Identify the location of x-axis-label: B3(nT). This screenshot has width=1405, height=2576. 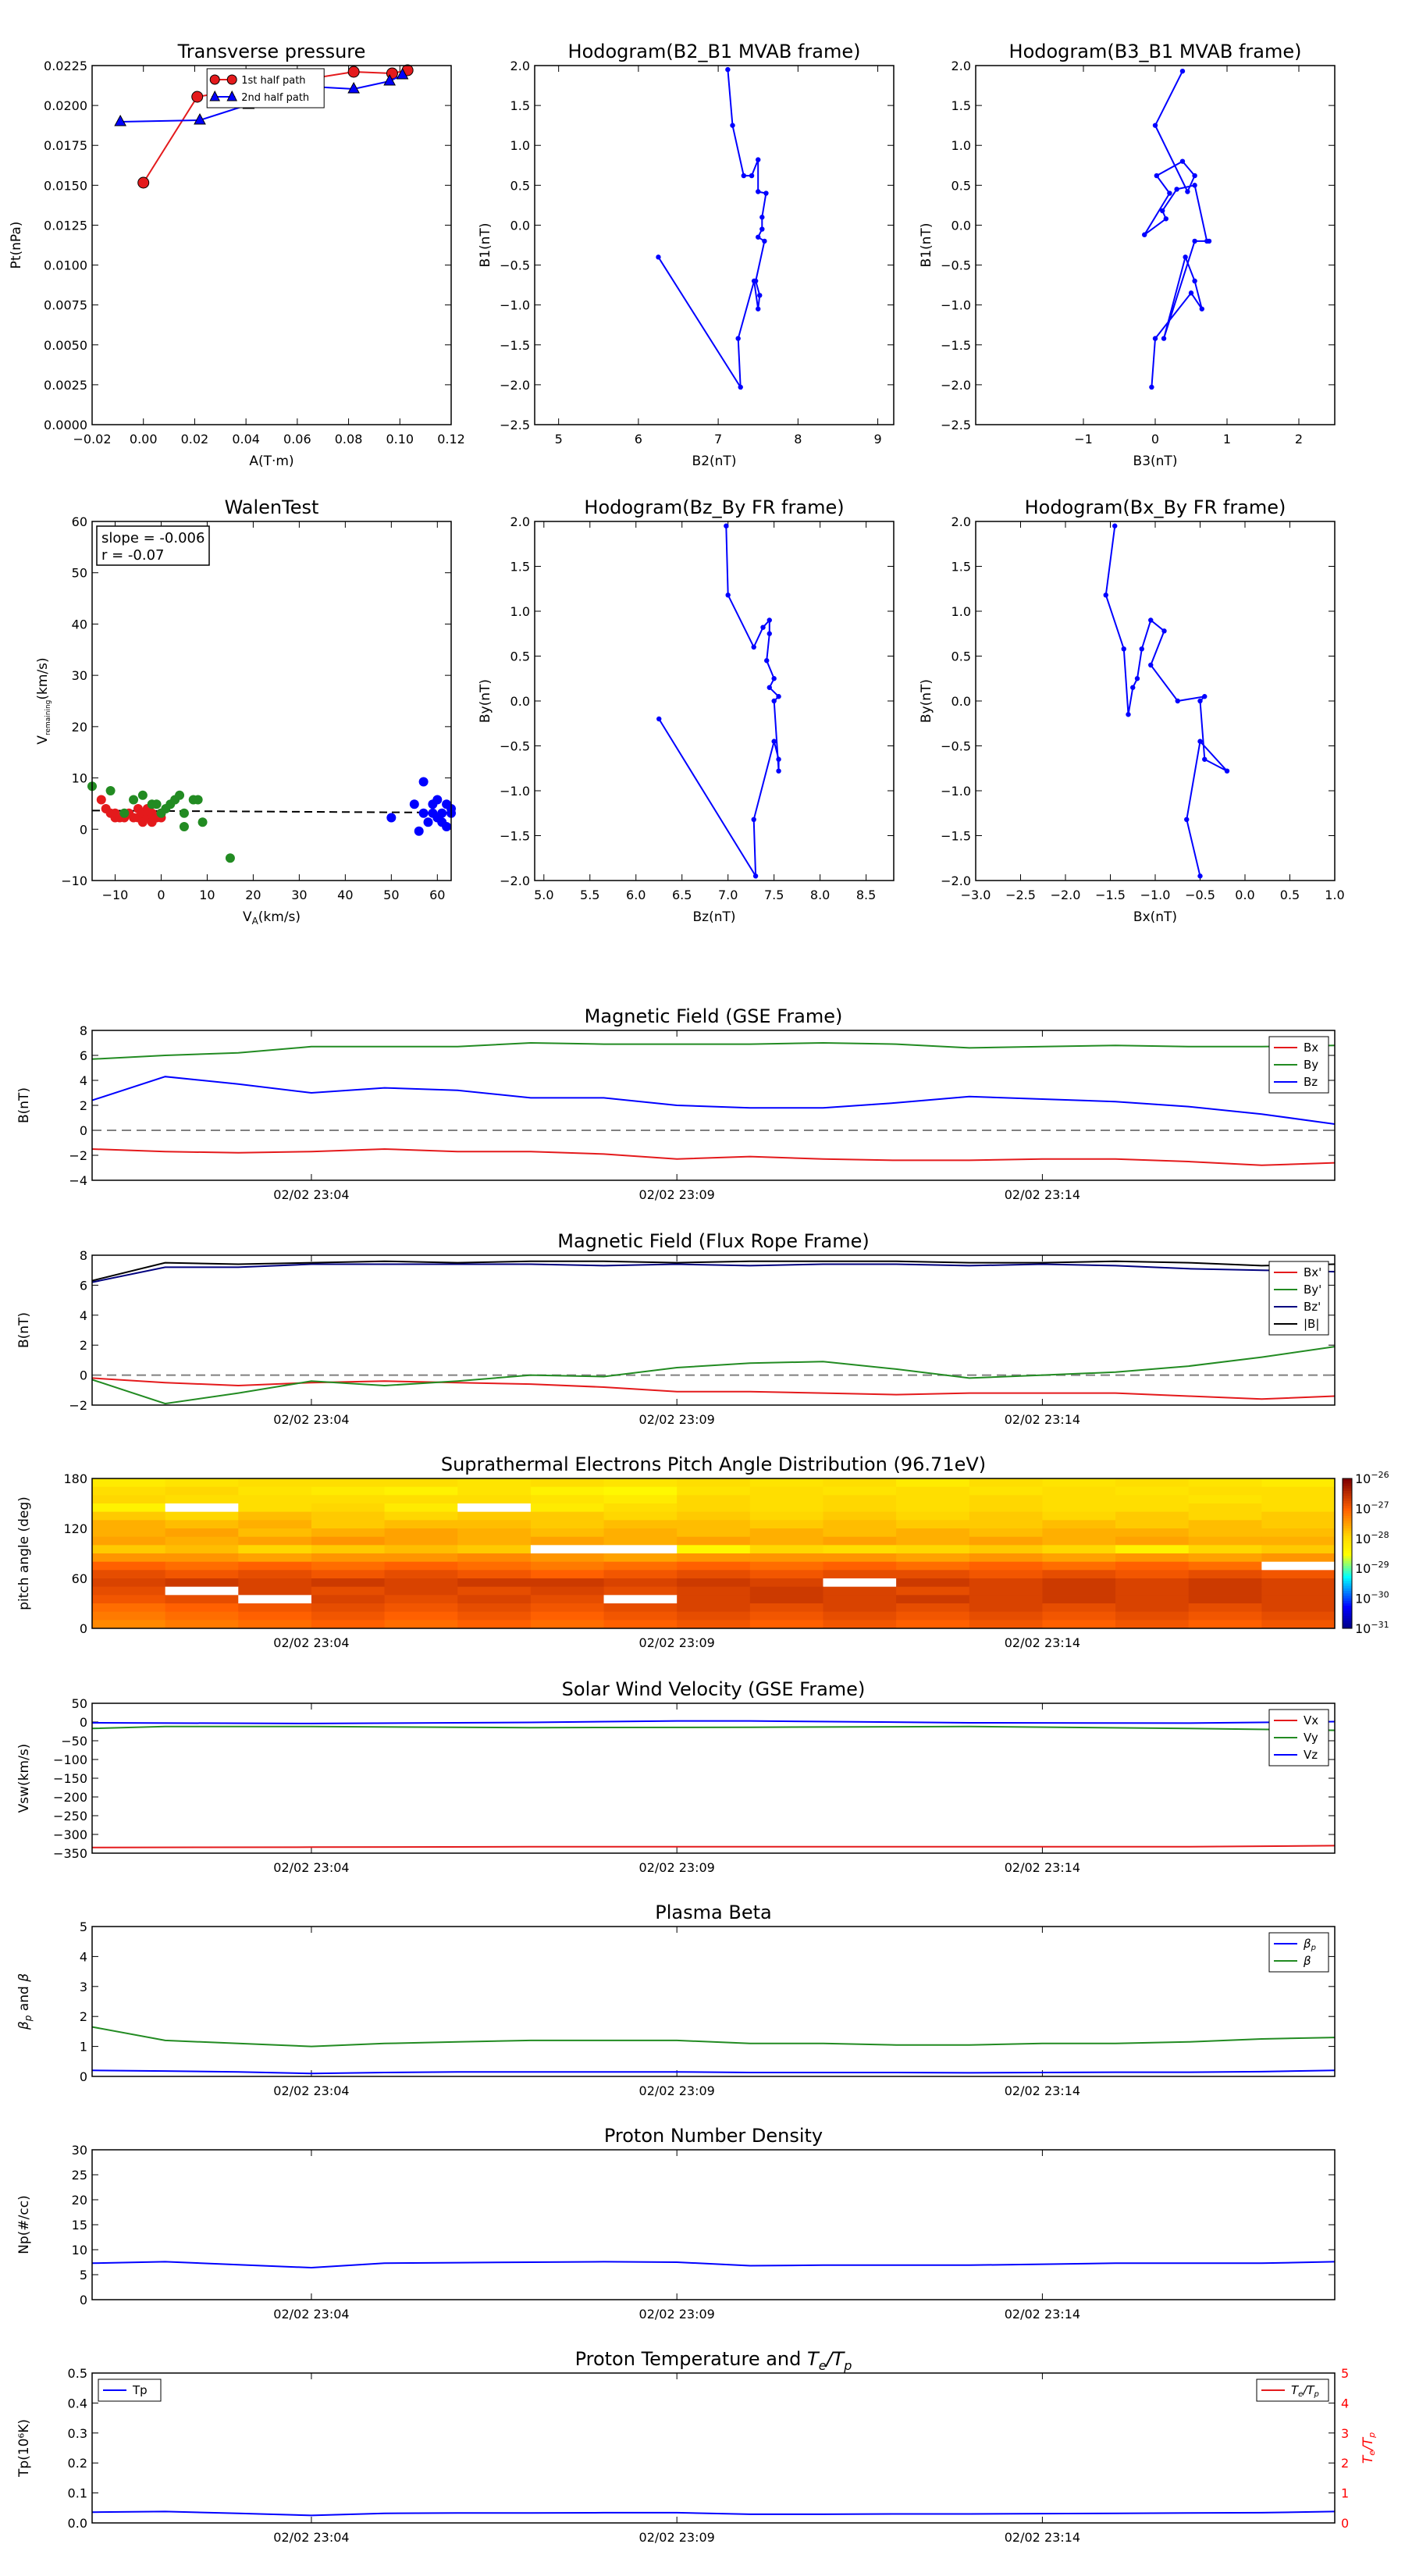
(1155, 461).